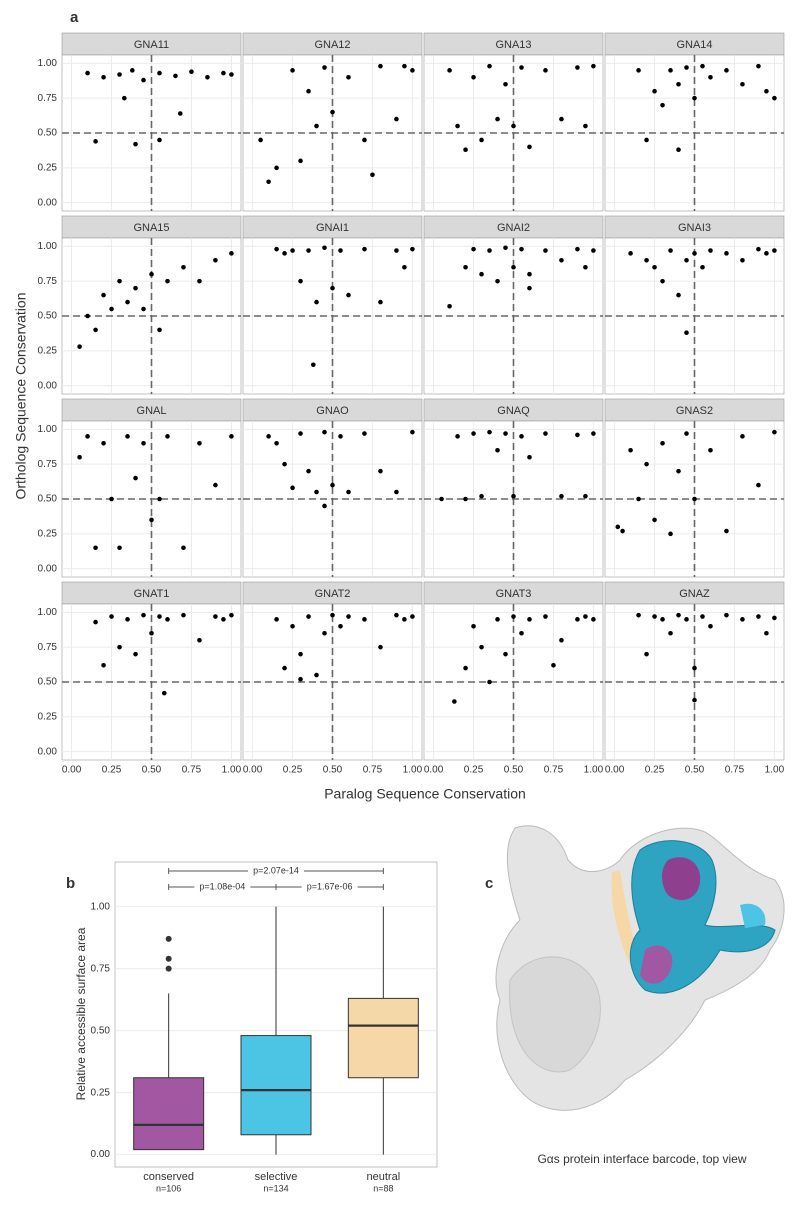 The width and height of the screenshot is (800, 1211). I want to click on x-tick-label: neutral, so click(384, 1177).